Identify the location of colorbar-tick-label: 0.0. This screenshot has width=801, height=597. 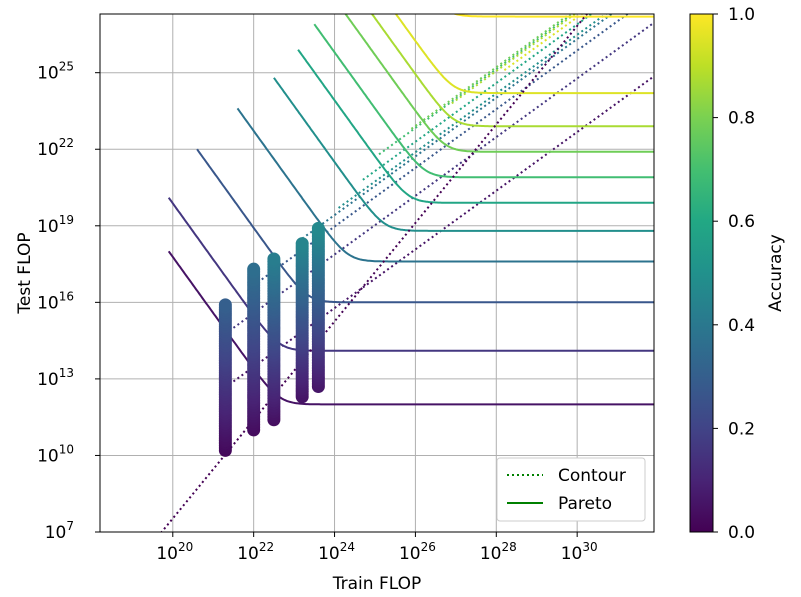
(741, 533).